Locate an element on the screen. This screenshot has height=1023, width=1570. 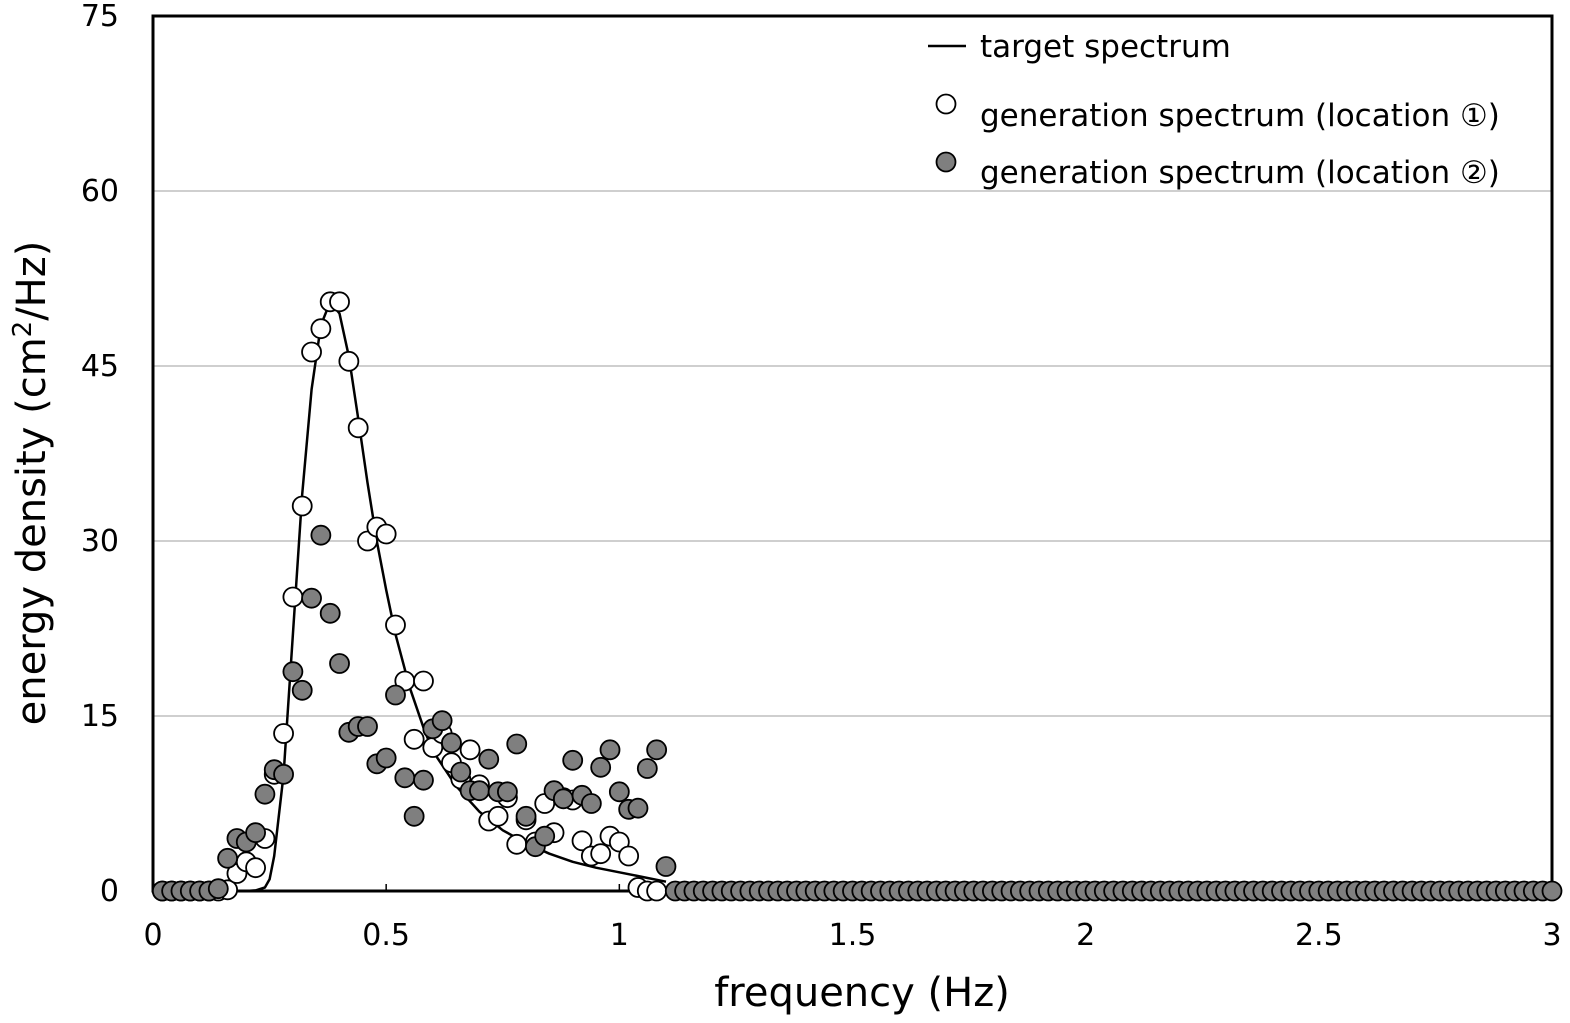
x-axis-ticks: 0 0.5 1 1.5 2 2.5 3 is located at coordinates (852, 918).